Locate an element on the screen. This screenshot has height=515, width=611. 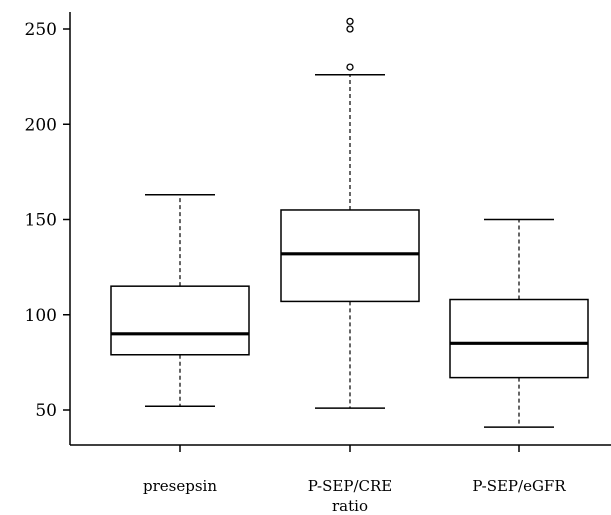
y-ticks: 50 100 150 200 250 is located at coordinates (47, 220).